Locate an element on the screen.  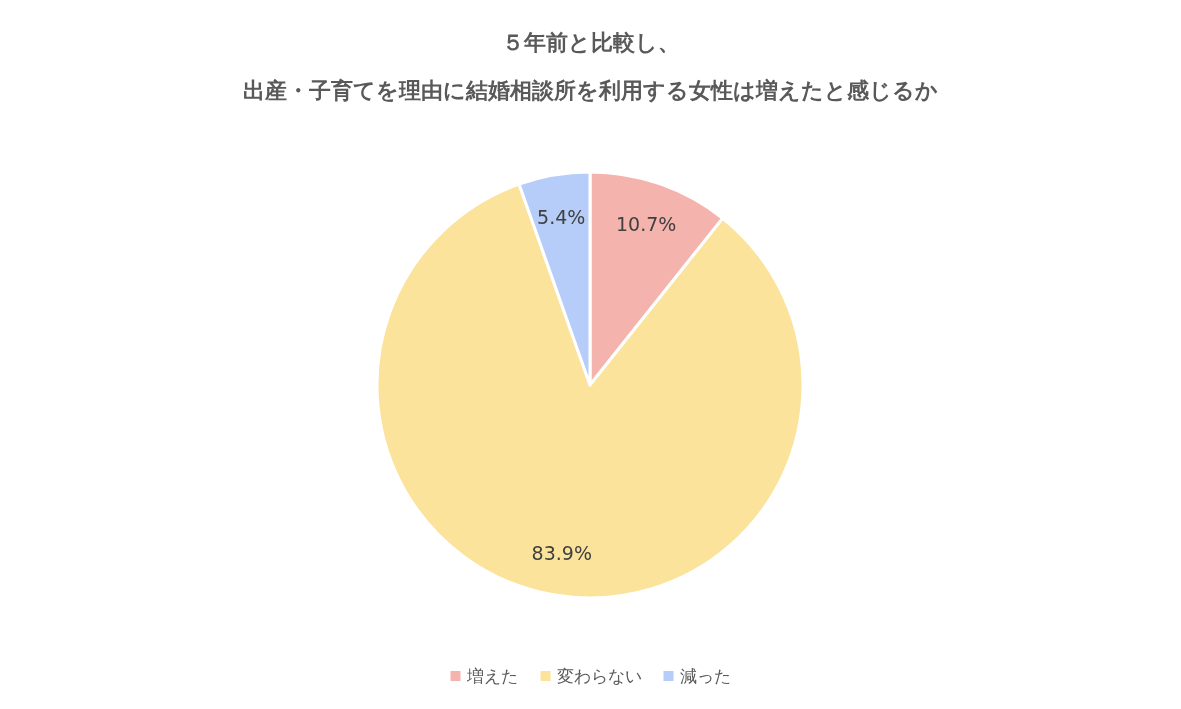
legend-label: 変わらない is located at coordinates (599, 676).